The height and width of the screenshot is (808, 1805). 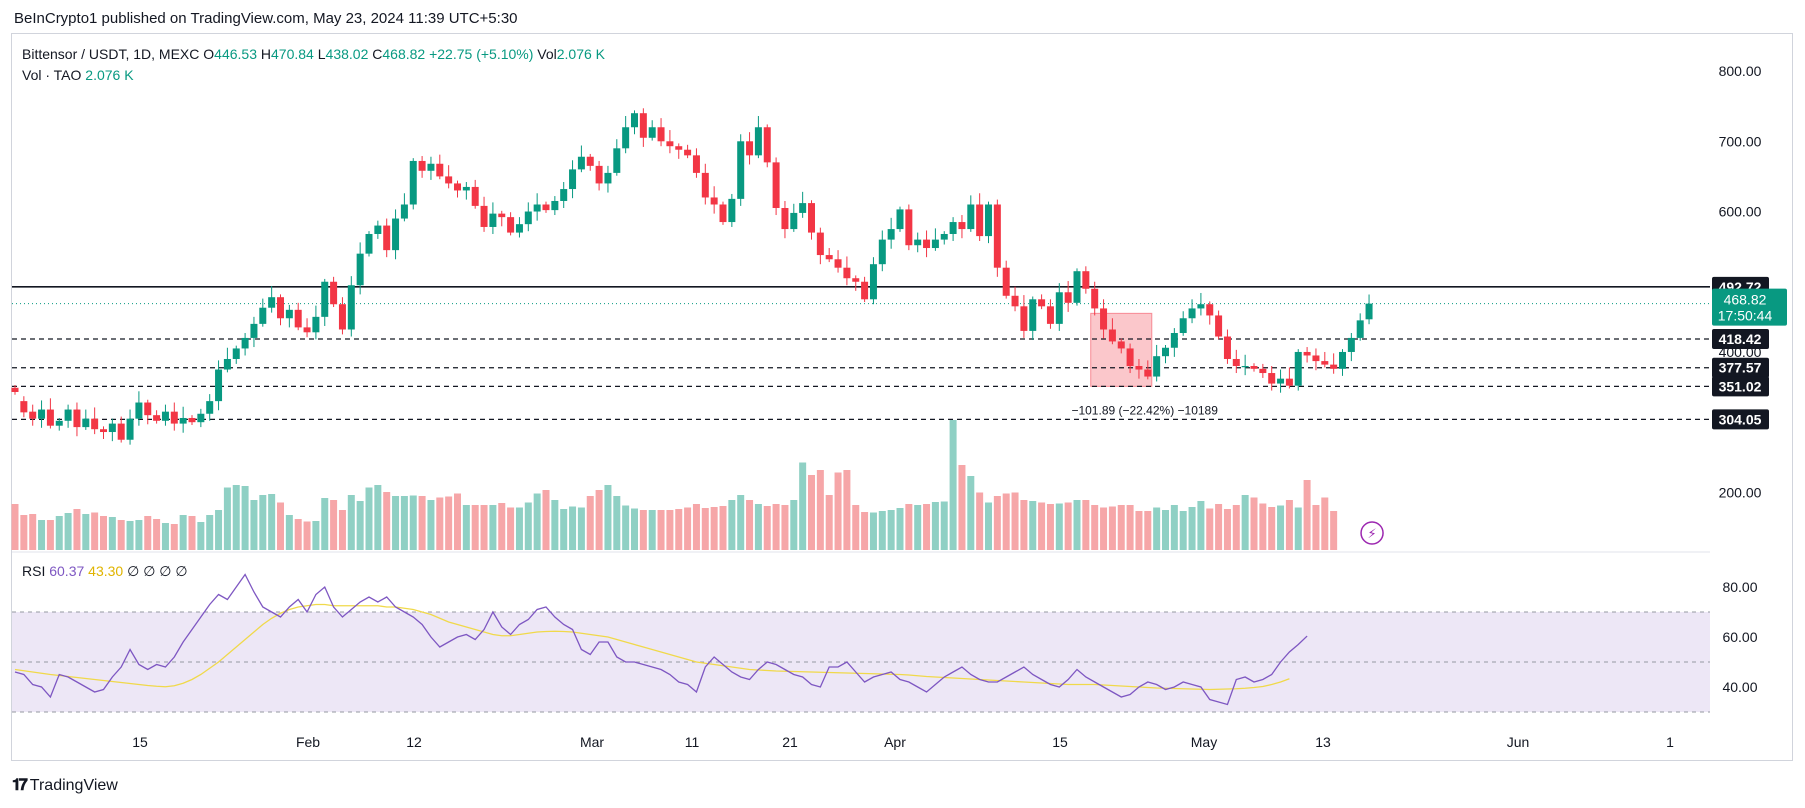 I want to click on symbol-title: Bittensor / USDT, 1D, MEXC, so click(x=111, y=54).